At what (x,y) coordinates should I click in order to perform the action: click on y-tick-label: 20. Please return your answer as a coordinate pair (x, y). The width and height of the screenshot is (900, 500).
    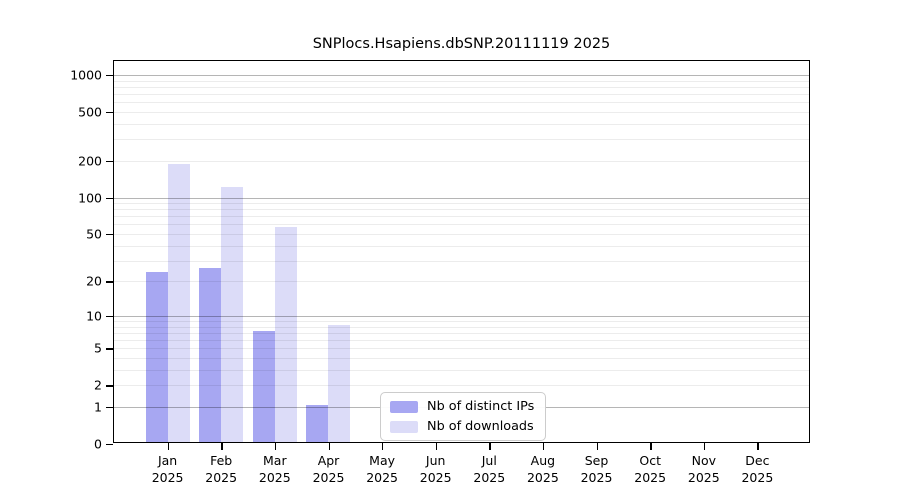
    Looking at the image, I should click on (94, 281).